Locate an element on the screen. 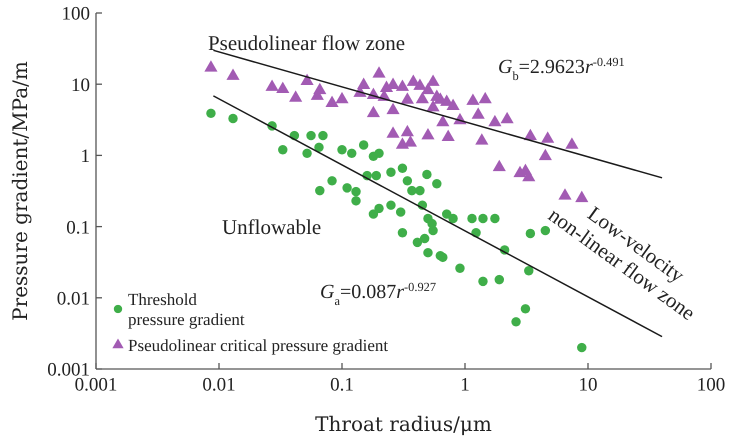  y-tick-label: 1 is located at coordinates (85, 157).